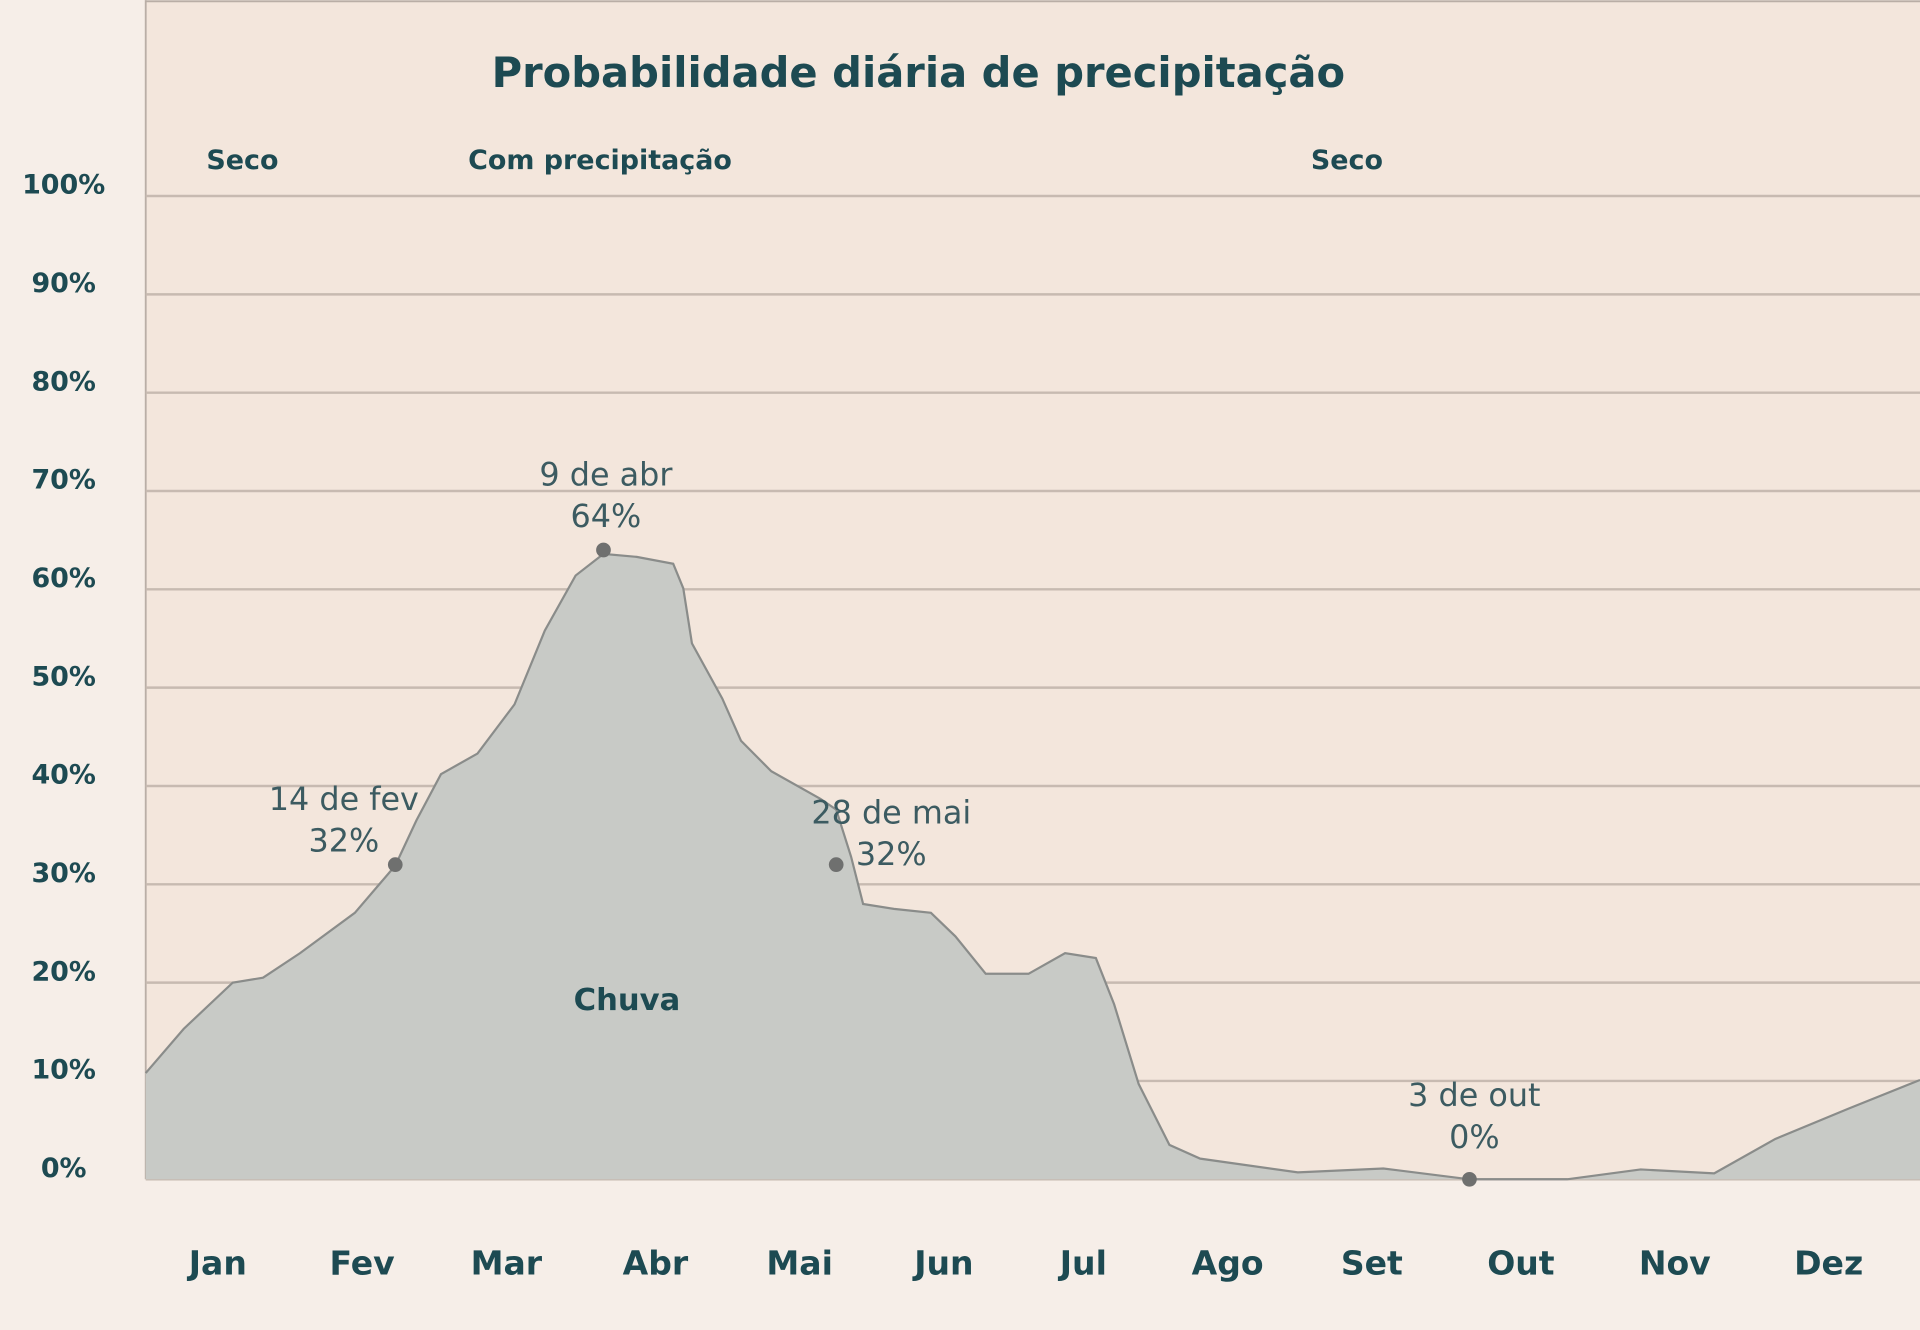  I want to click on x-tick-label: Nov, so click(1675, 1263).